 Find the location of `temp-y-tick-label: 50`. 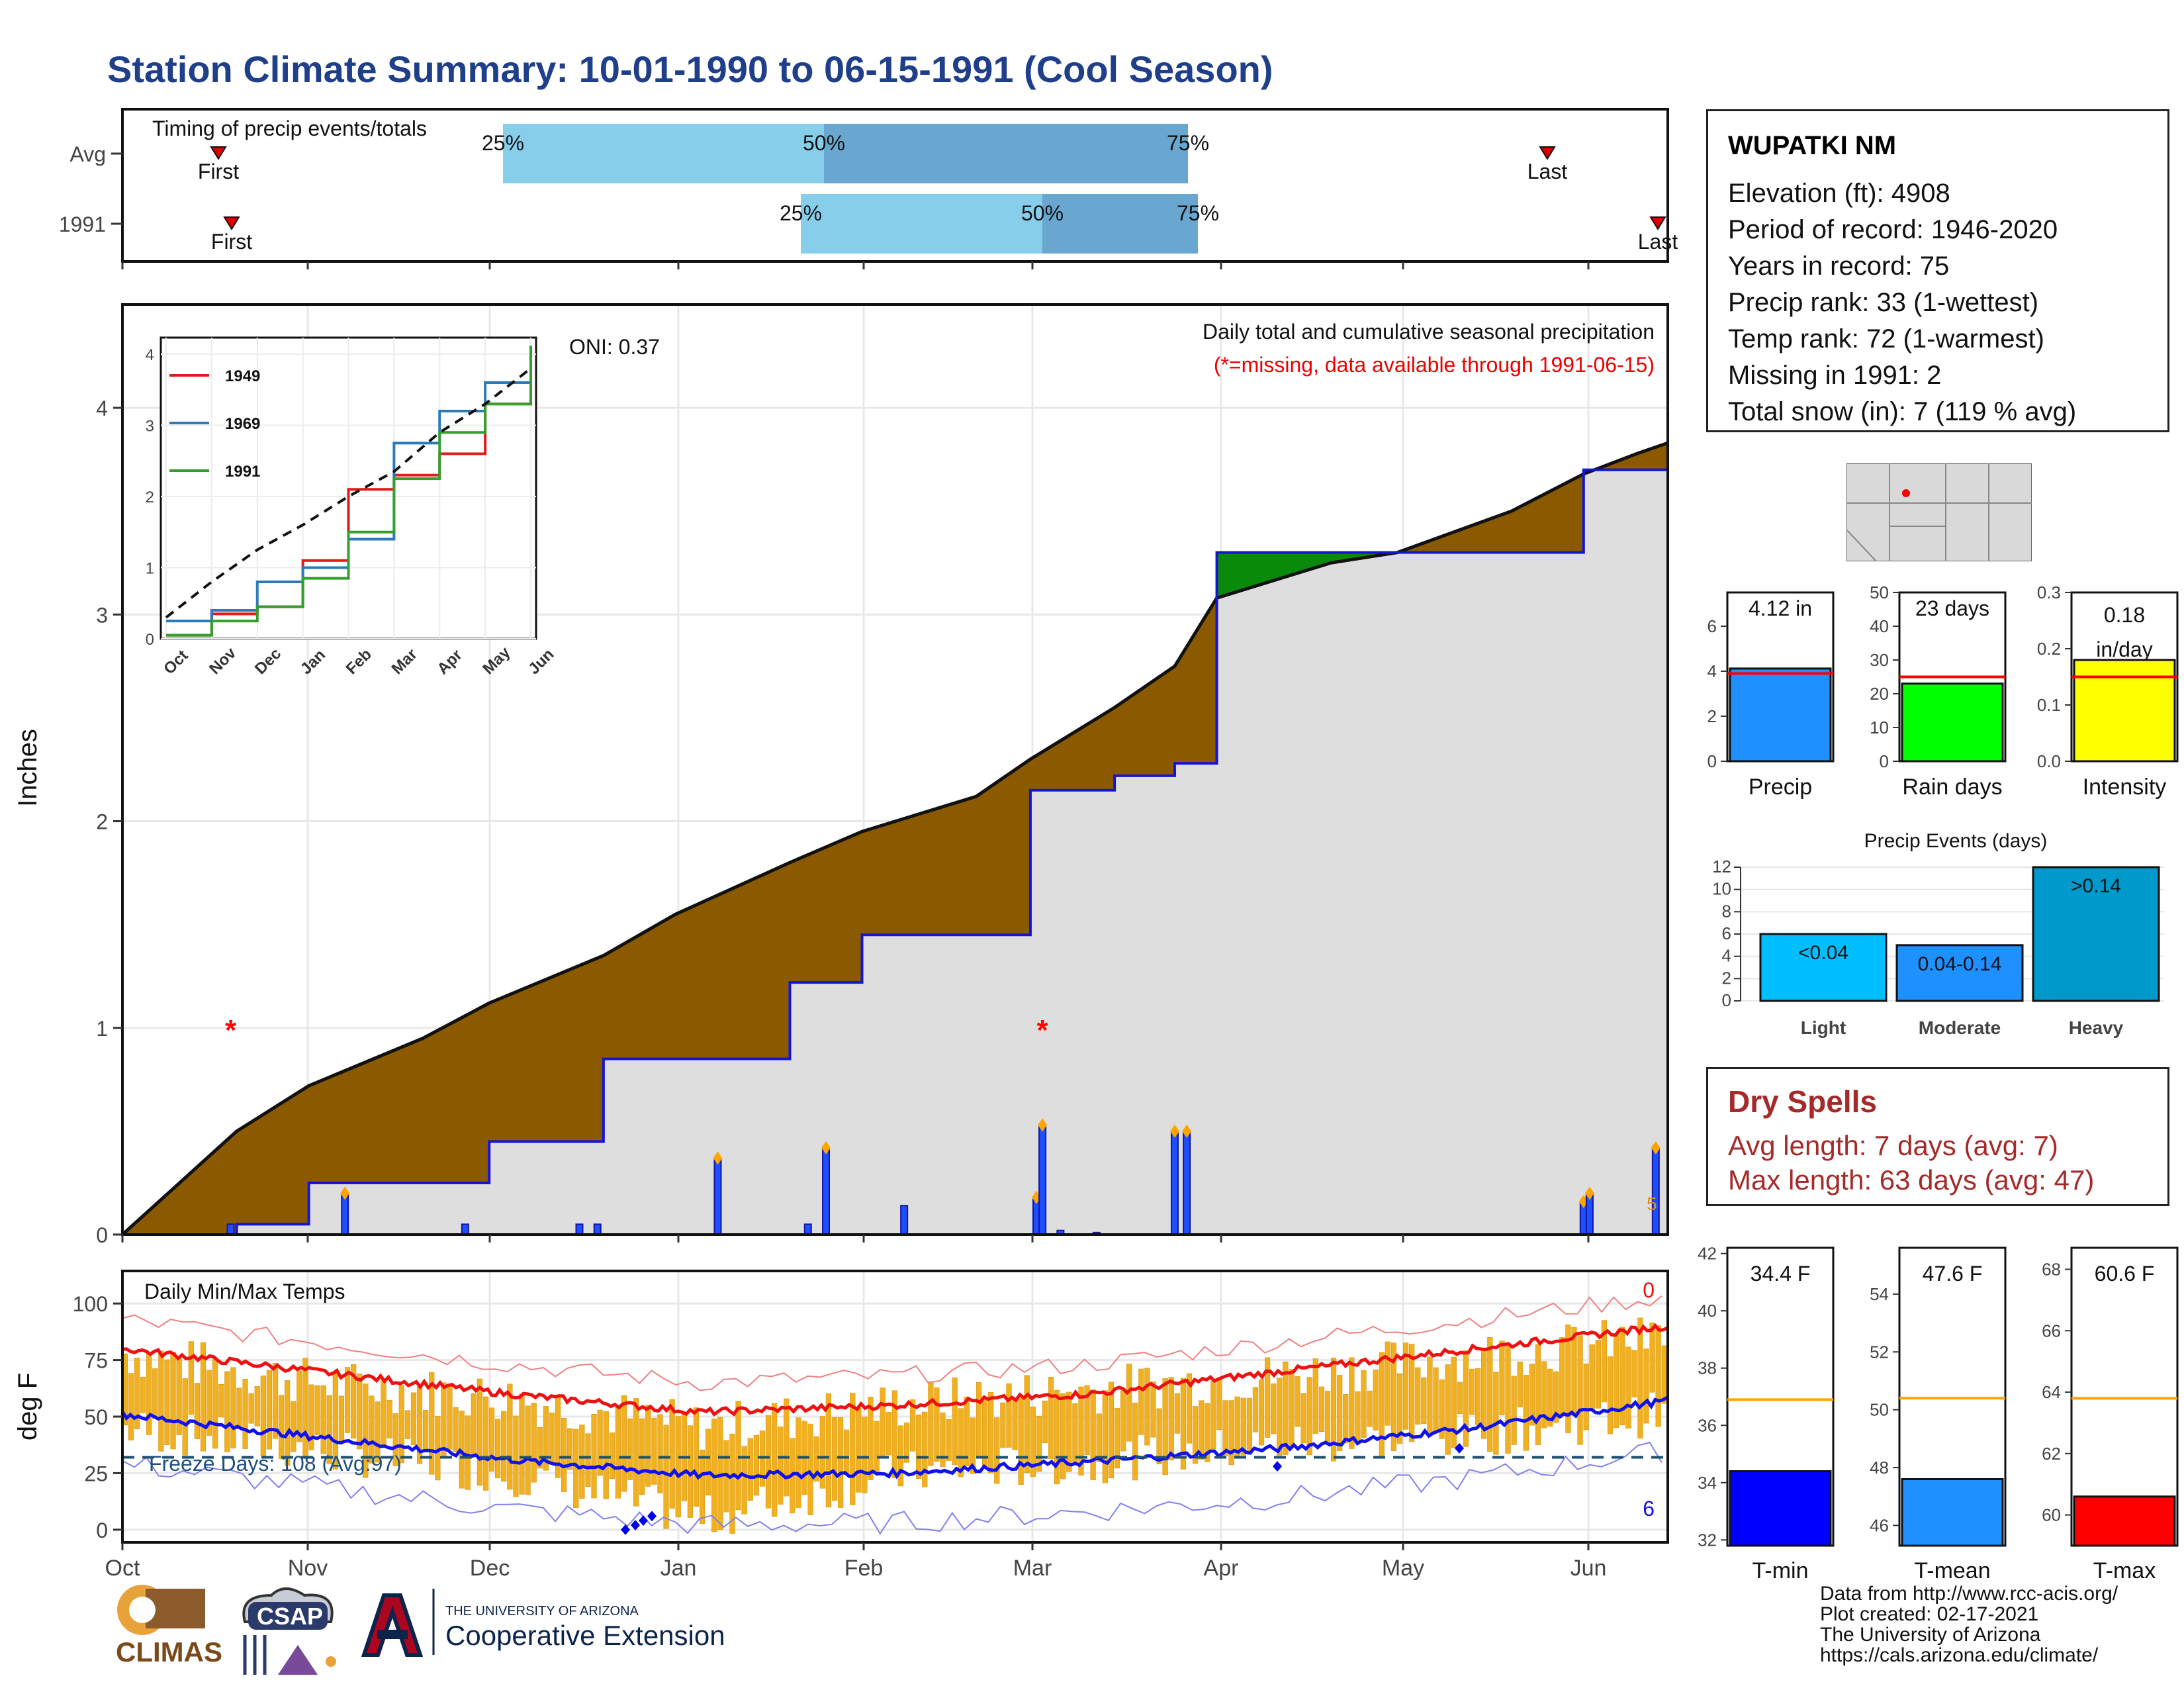

temp-y-tick-label: 50 is located at coordinates (96, 1417).